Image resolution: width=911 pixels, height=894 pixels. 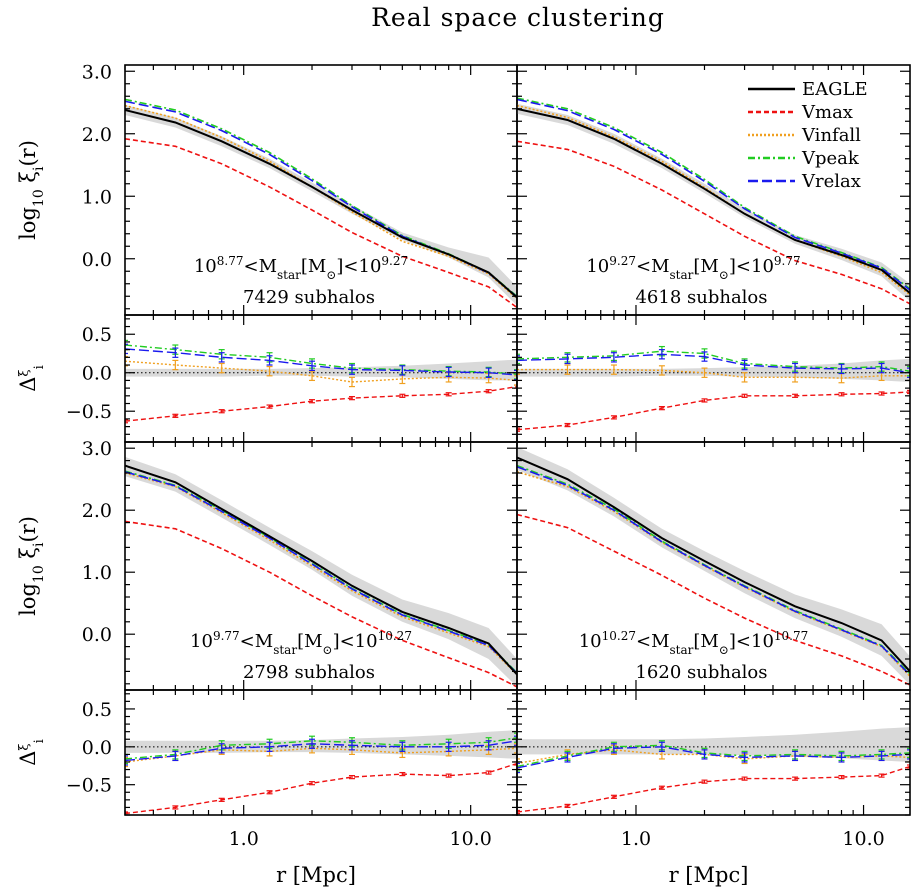 What do you see at coordinates (301, 268) in the screenshot?
I see `panel-1-mass-range-label: 108.77<Mstar[M⊙]<109.27` at bounding box center [301, 268].